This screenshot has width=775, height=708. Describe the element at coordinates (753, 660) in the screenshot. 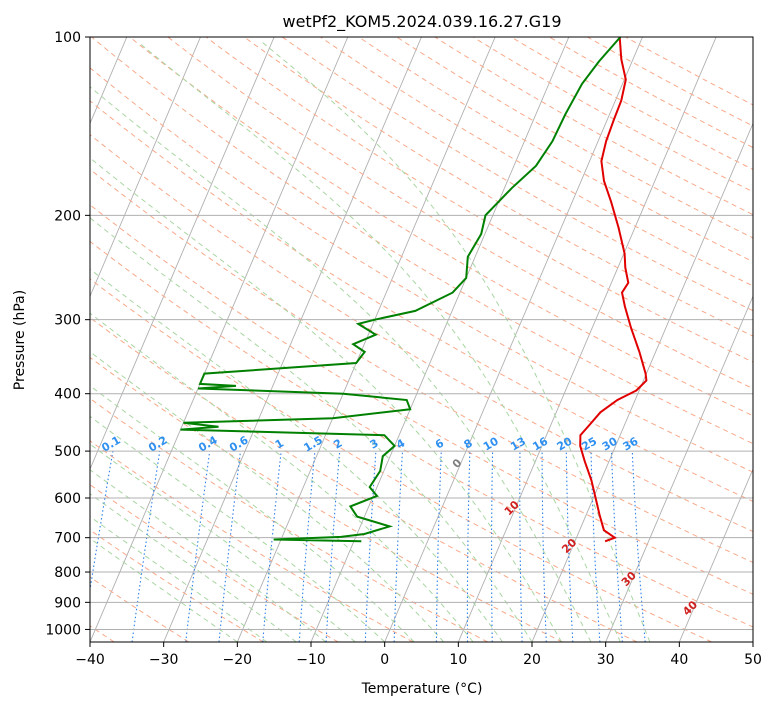

I see `x-tick-label: 50` at that location.